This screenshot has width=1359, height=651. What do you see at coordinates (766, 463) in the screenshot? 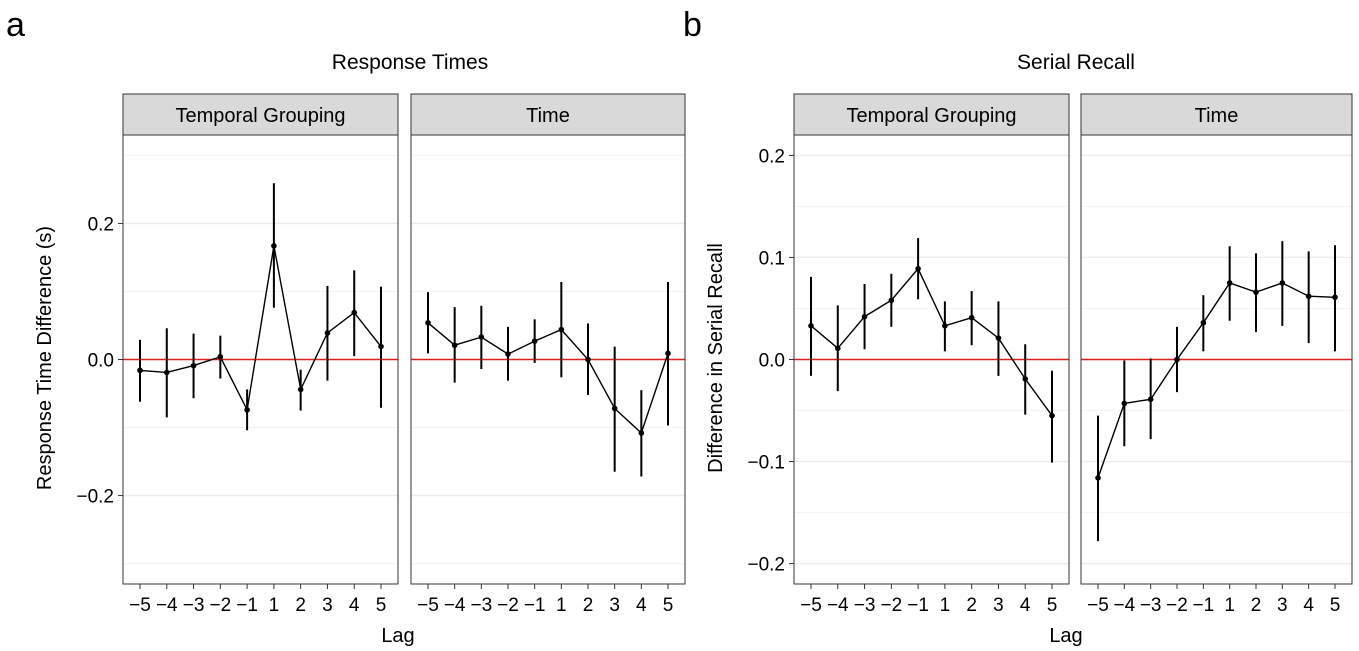
I see `y-tick-label: −0.1` at bounding box center [766, 463].